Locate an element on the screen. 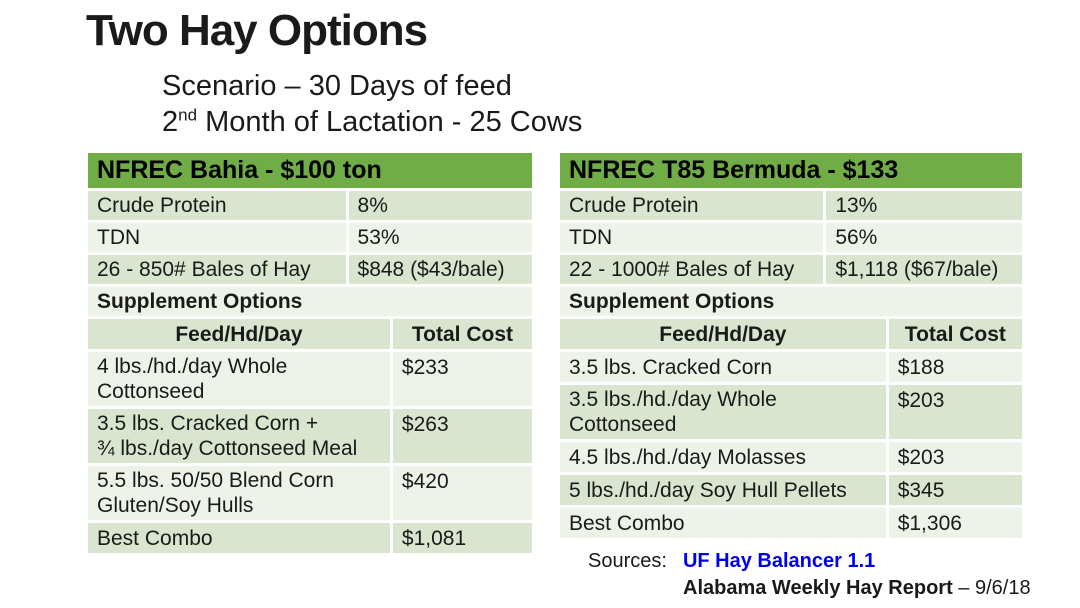  sources-line-1: Sources: UF Hay Balancer 1.1 is located at coordinates (809, 561).